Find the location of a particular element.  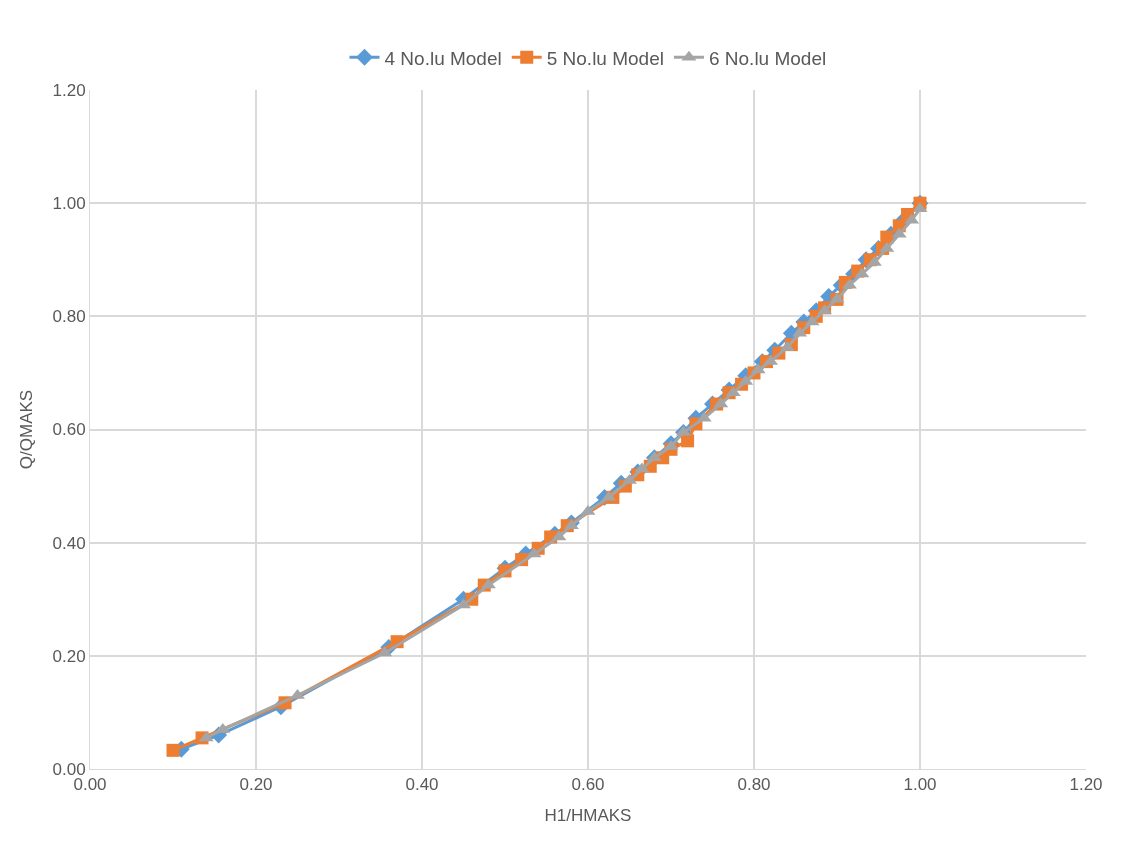

legend-label: 4 No.lu Model is located at coordinates (443, 58).